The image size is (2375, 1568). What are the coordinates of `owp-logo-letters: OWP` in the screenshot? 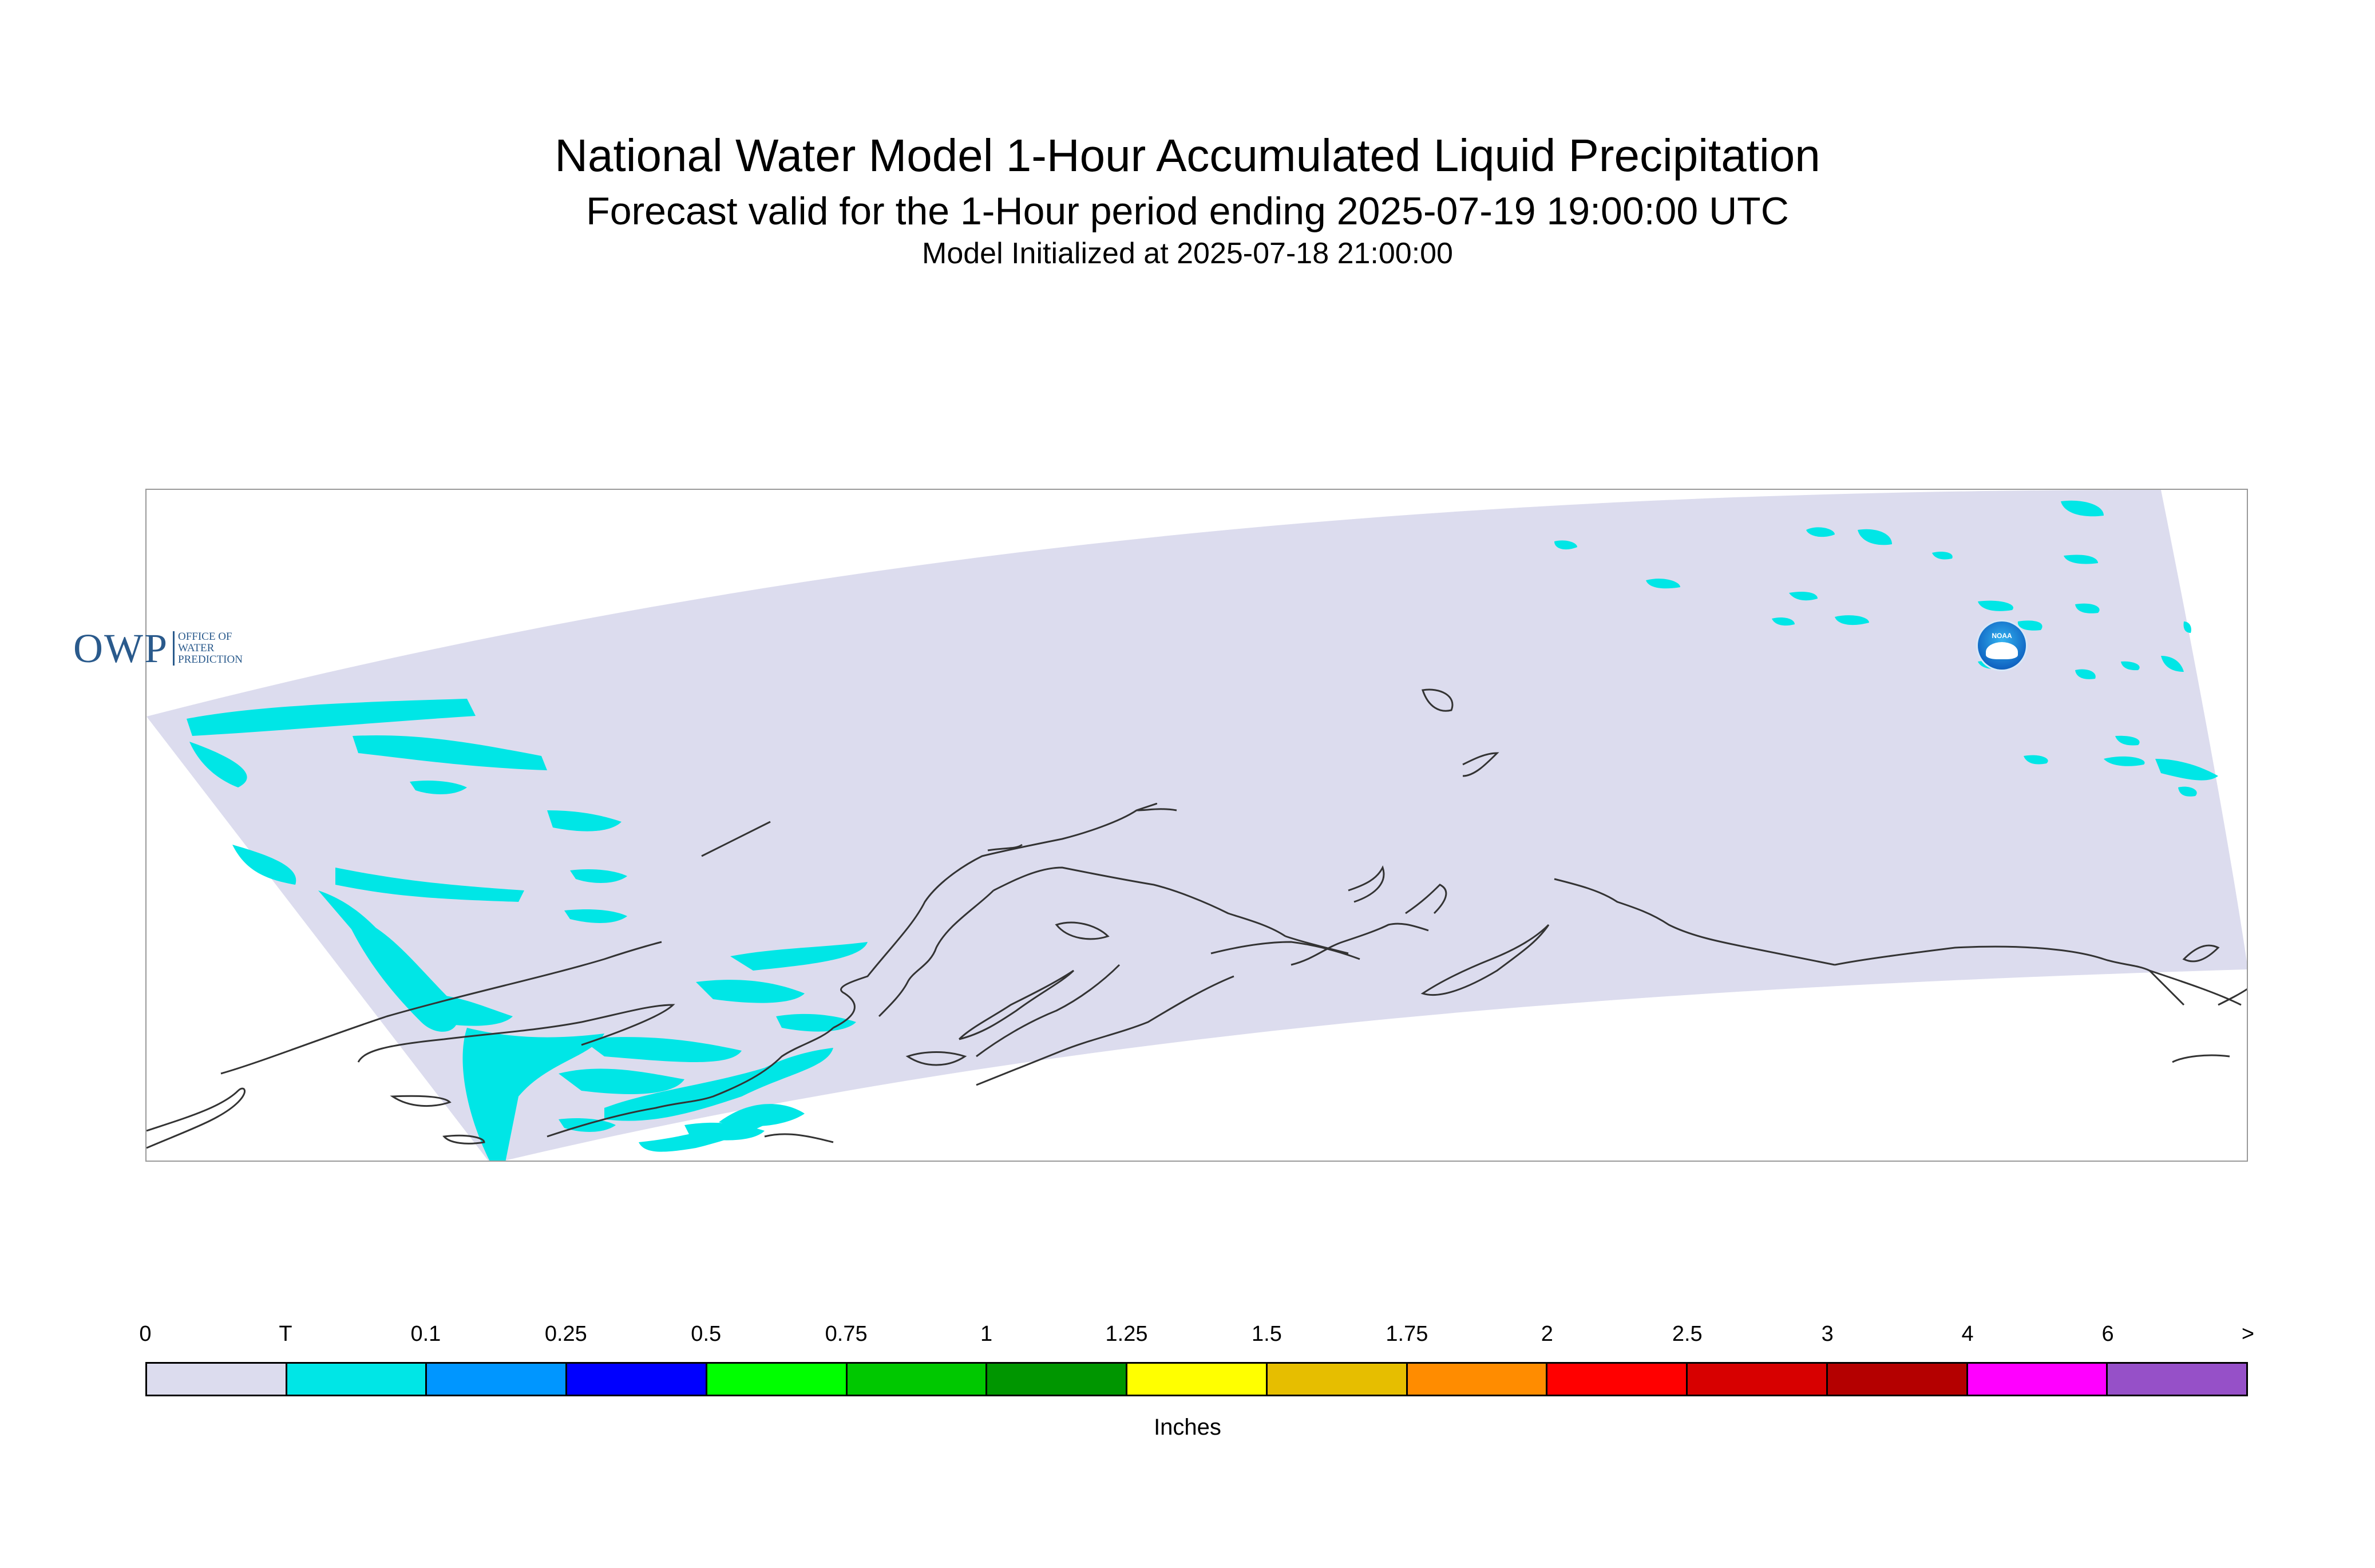 It's located at (121, 648).